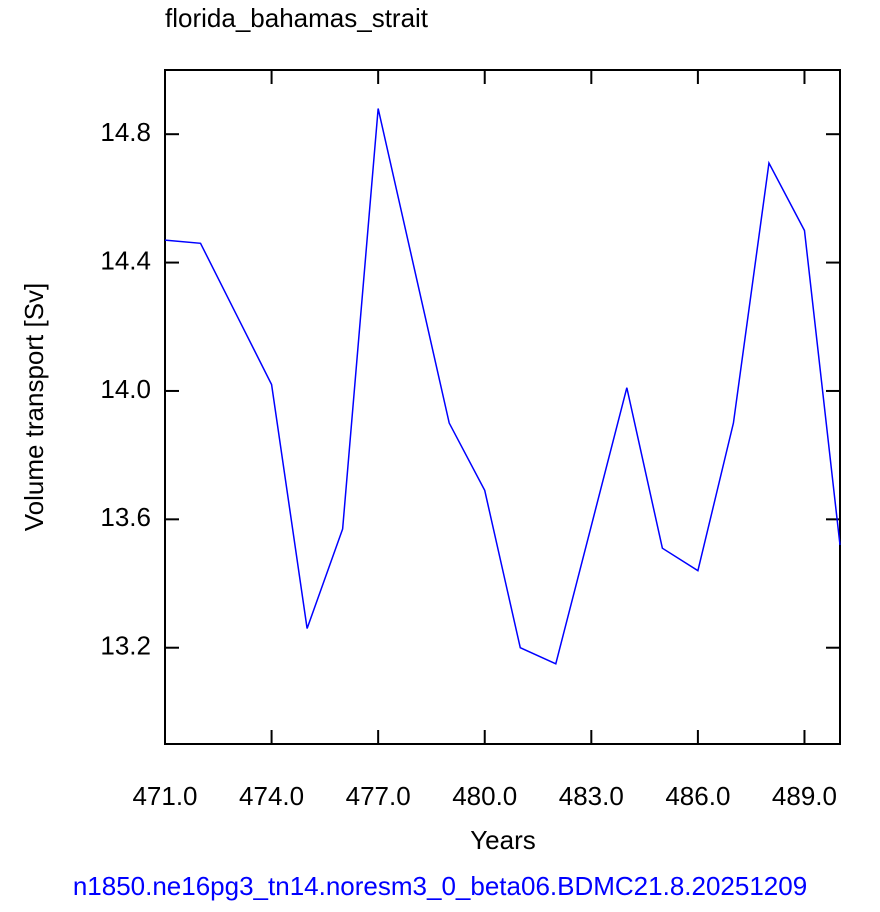 Image resolution: width=880 pixels, height=912 pixels. I want to click on y-tick-label: 14.8, so click(125, 132).